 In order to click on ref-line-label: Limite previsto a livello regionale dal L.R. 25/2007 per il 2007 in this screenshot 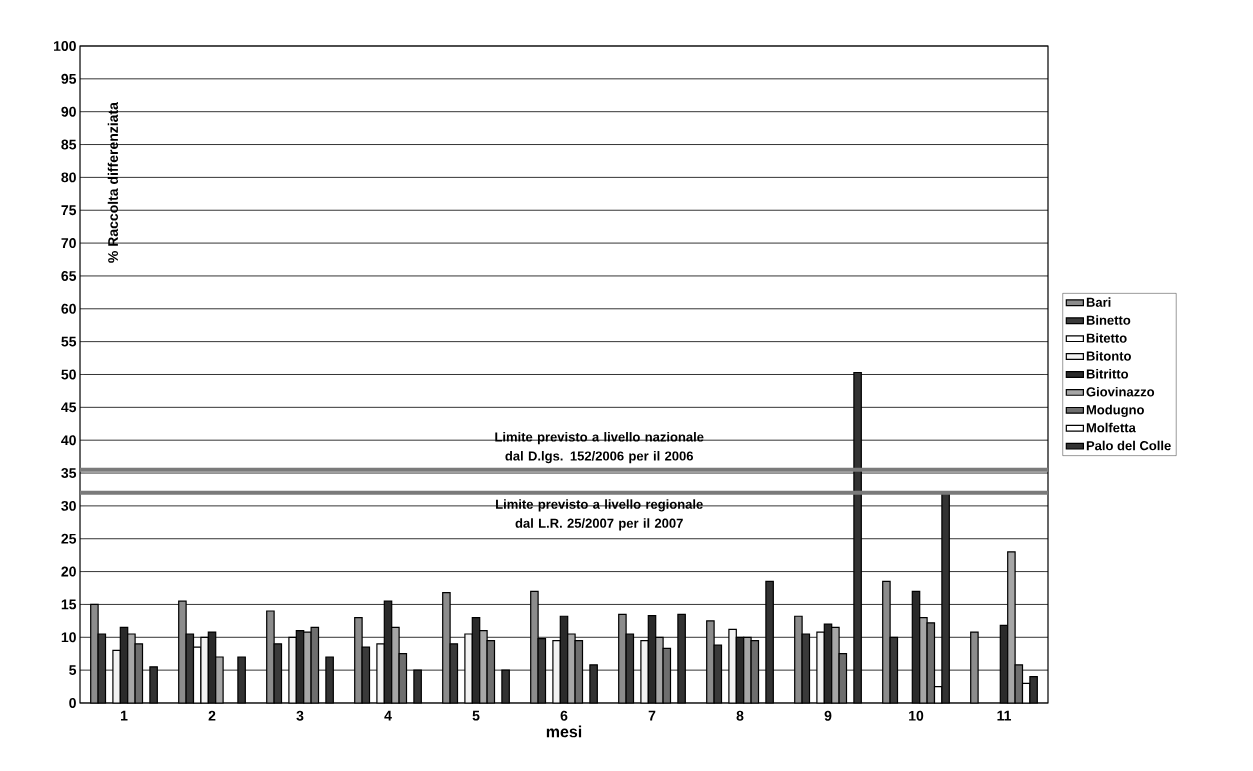, I will do `click(599, 515)`.